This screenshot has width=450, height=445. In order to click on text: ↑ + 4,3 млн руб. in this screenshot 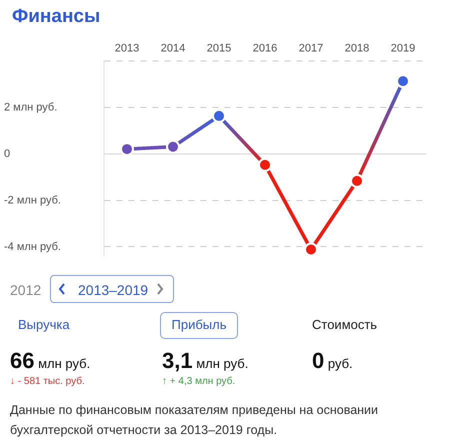, I will do `click(199, 381)`.